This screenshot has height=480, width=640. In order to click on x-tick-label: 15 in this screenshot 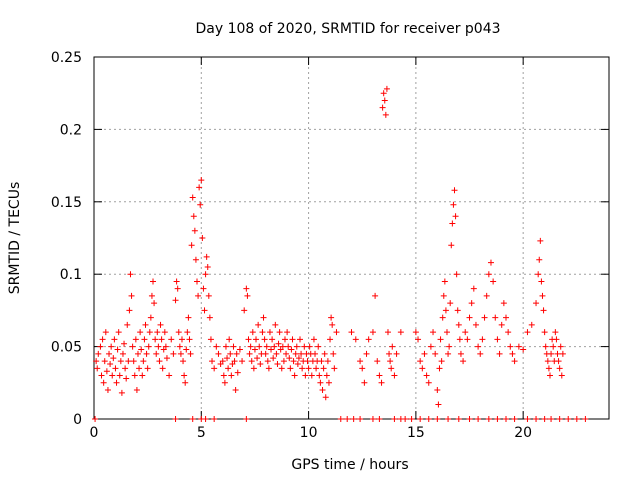, I will do `click(416, 433)`.